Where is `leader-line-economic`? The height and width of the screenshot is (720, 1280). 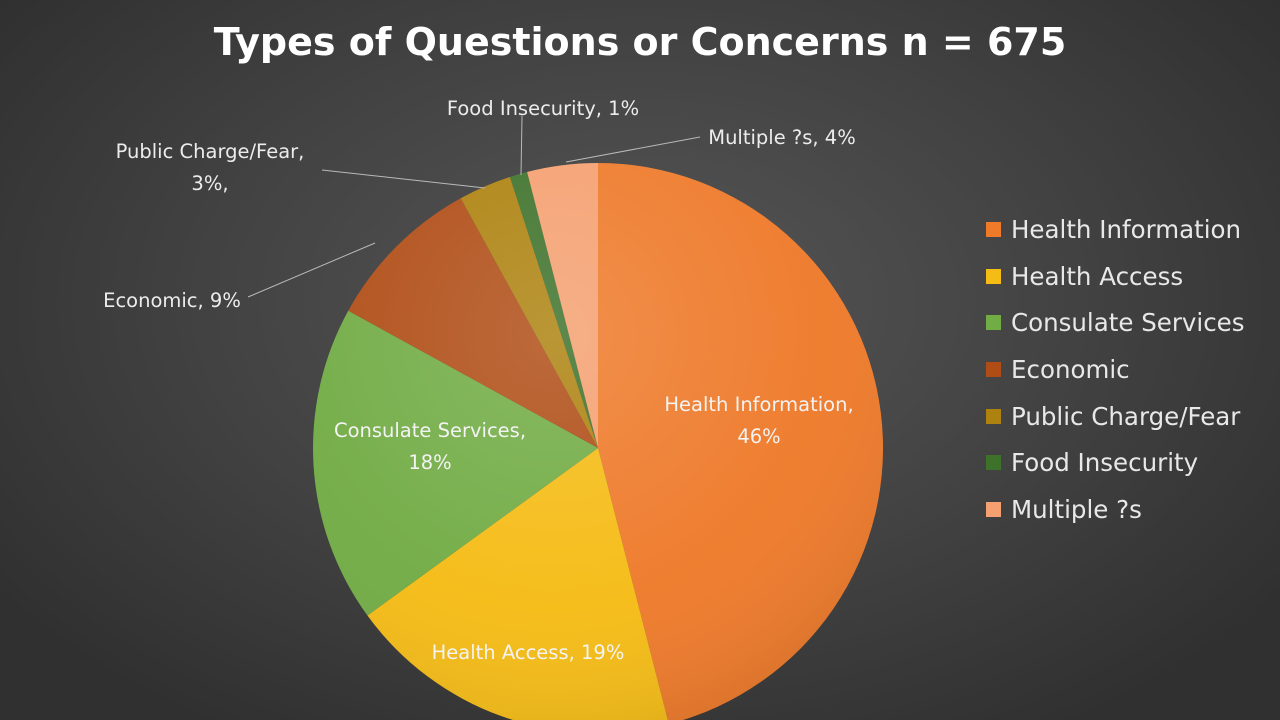
leader-line-economic is located at coordinates (311, 270).